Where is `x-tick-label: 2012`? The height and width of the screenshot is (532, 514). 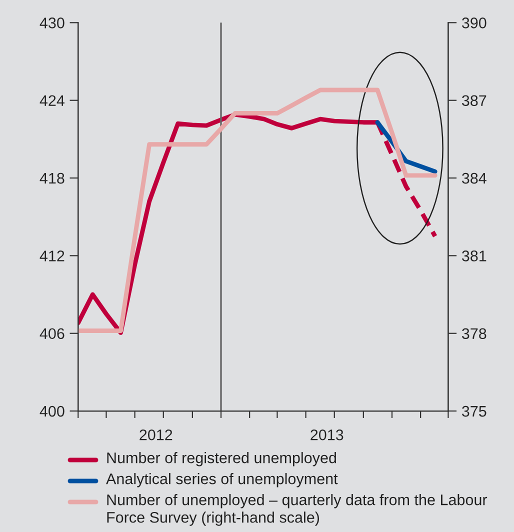 x-tick-label: 2012 is located at coordinates (156, 434).